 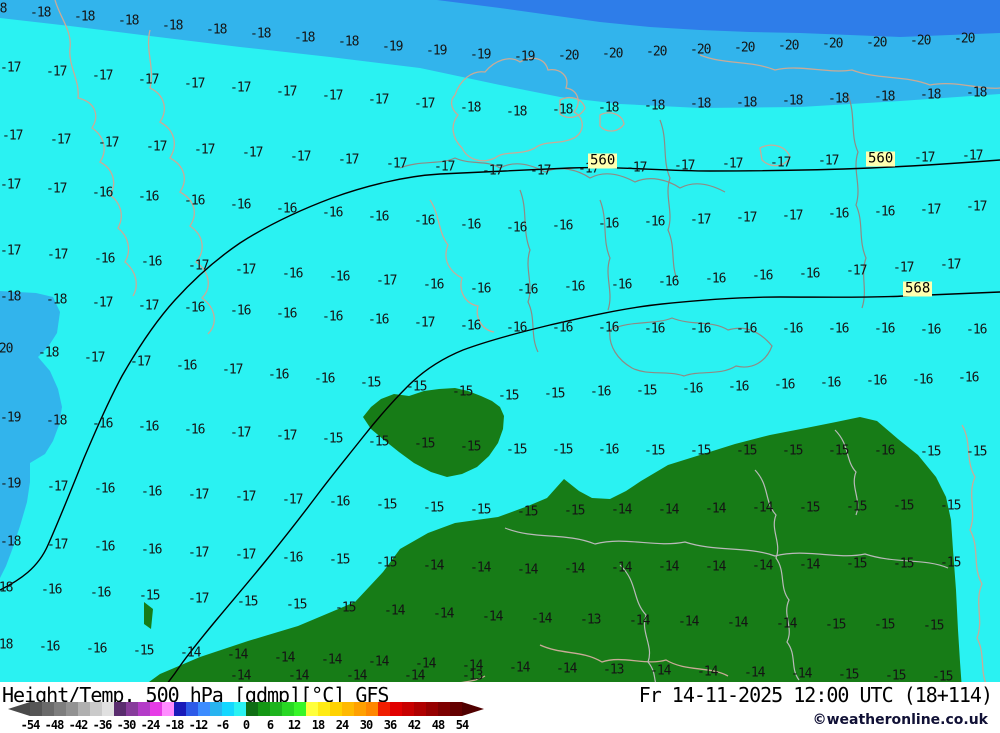 What do you see at coordinates (198, 725) in the screenshot?
I see `legend-tick: -12` at bounding box center [198, 725].